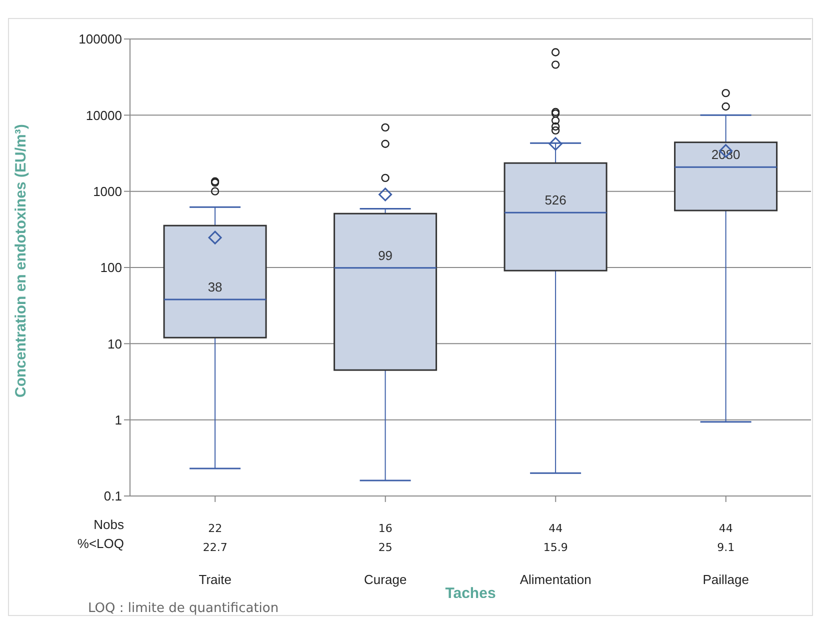 This screenshot has height=624, width=821. What do you see at coordinates (113, 496) in the screenshot?
I see `y-tick-label: 0.1` at bounding box center [113, 496].